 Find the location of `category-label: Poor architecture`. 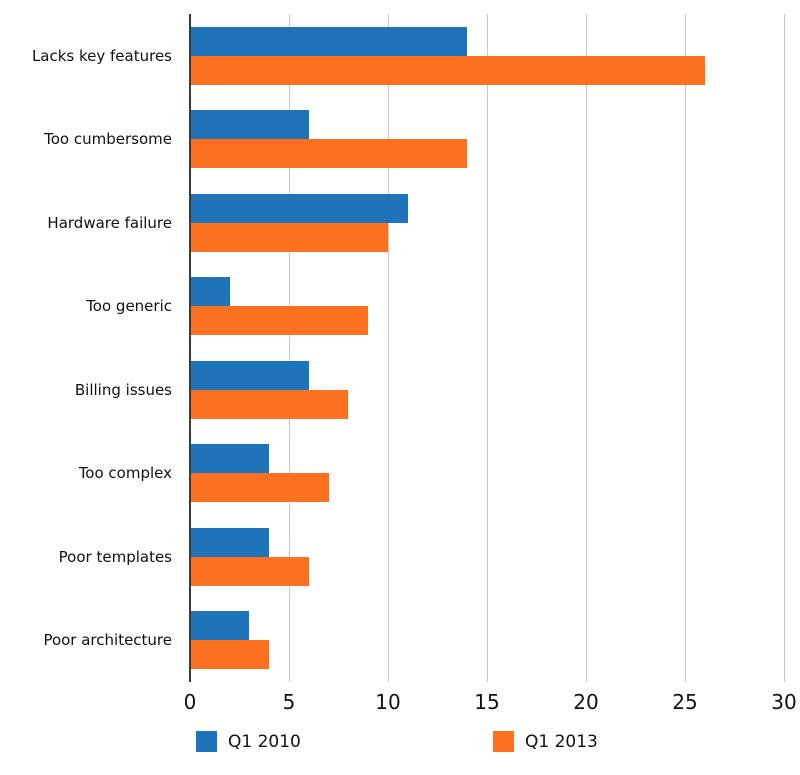

category-label: Poor architecture is located at coordinates (107, 640).